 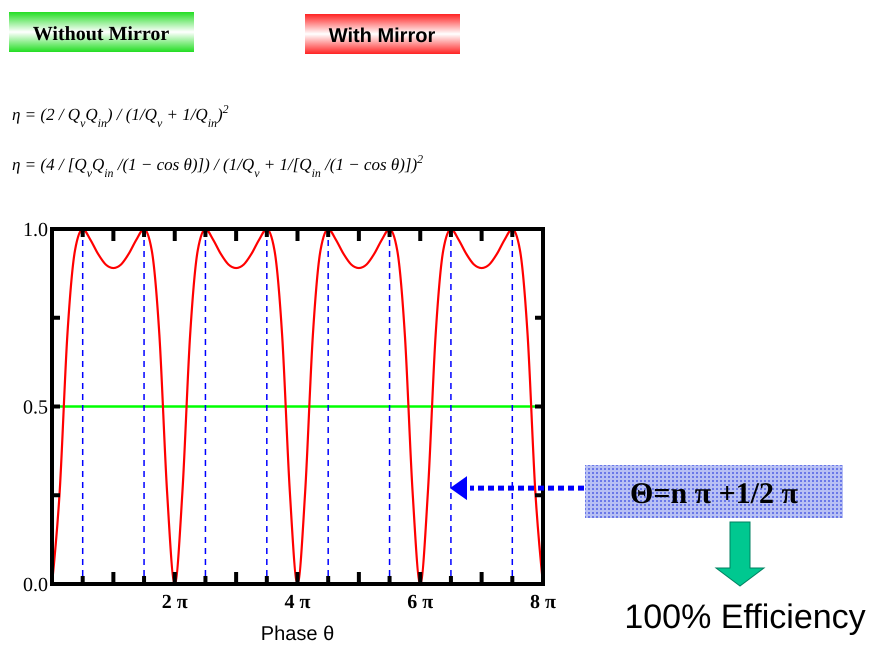 I want to click on y-tick-label: 0.5, so click(x=35, y=407).